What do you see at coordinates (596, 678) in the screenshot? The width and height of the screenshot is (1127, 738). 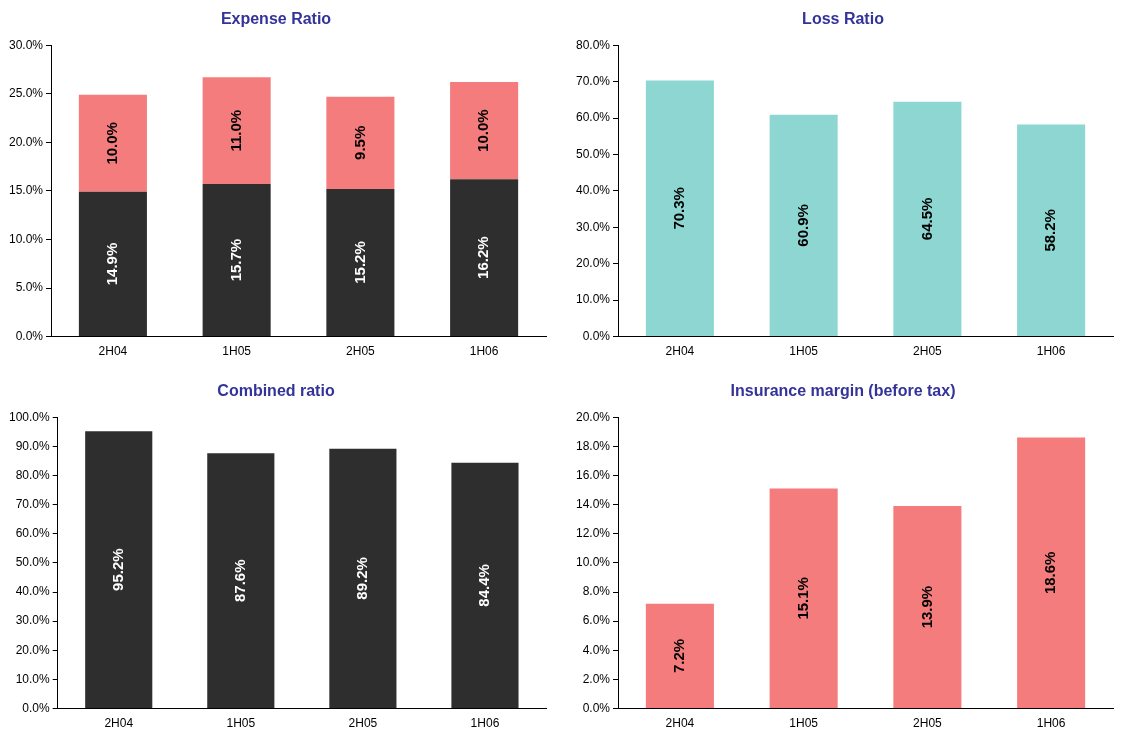 I see `y-tick-label: 2.0%` at bounding box center [596, 678].